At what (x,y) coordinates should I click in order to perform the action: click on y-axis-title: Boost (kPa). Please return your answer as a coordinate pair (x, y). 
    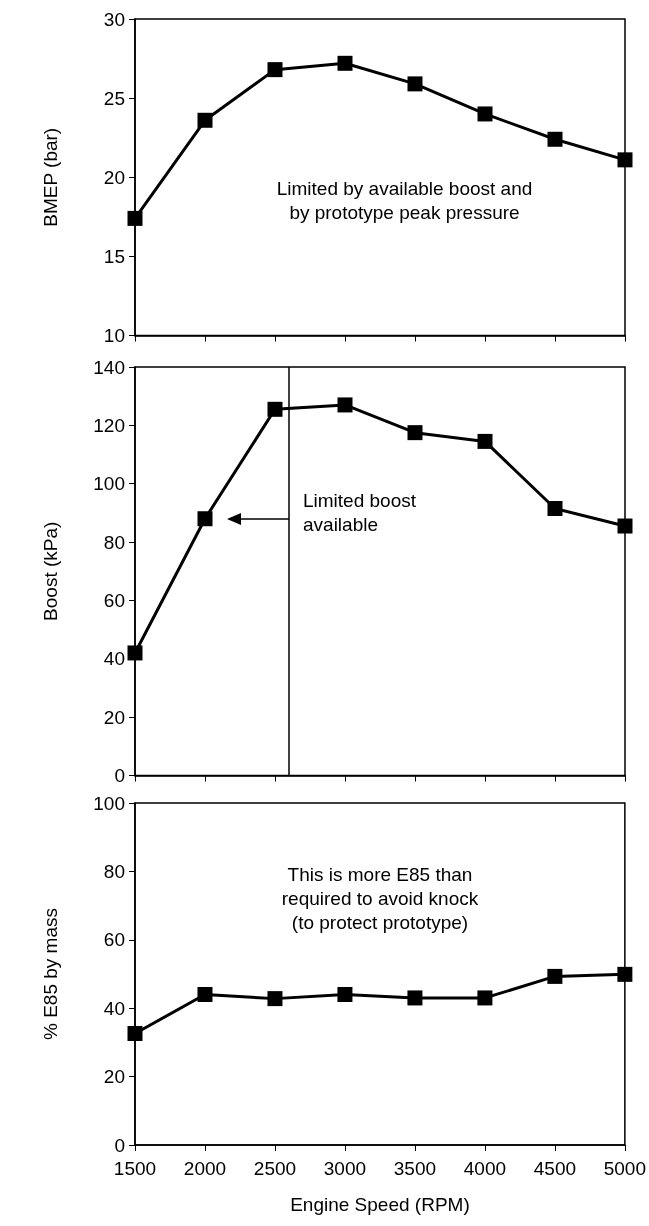
    Looking at the image, I should click on (50, 571).